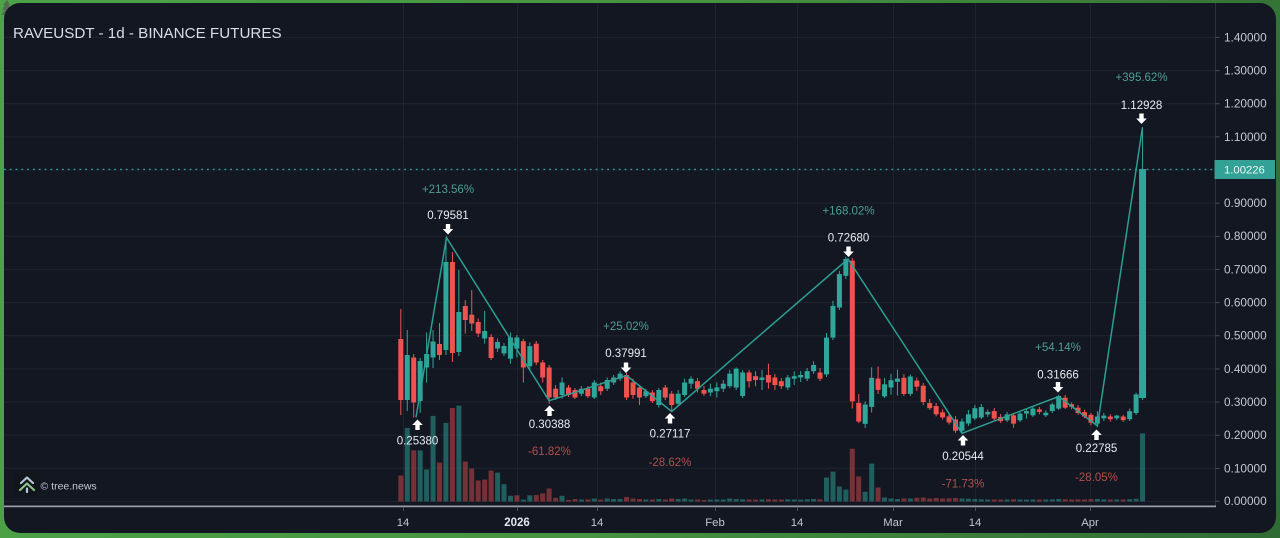  I want to click on svg-text: 0.72680, so click(849, 239).